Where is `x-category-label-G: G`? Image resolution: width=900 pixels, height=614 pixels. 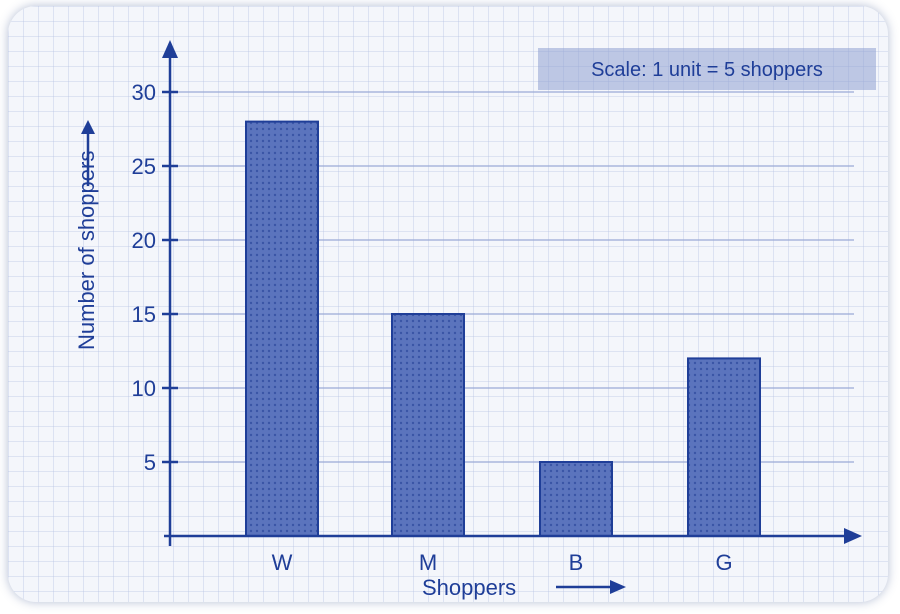
x-category-label-G: G is located at coordinates (723, 562).